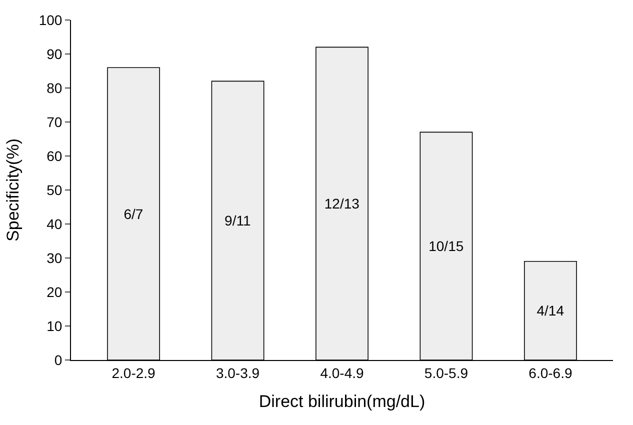  Describe the element at coordinates (342, 372) in the screenshot. I see `x-tick-label: 4.0-4.9` at that location.